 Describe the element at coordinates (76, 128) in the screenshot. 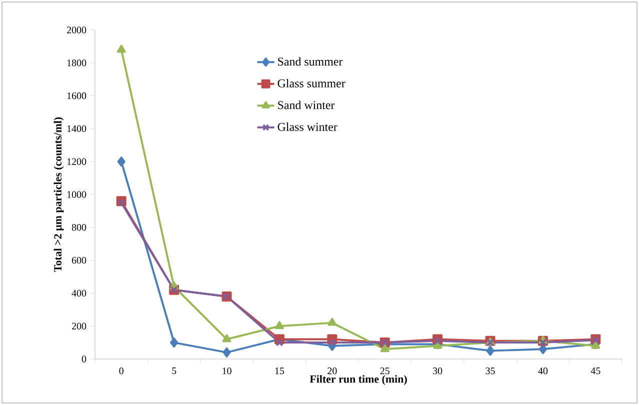

I see `y-tick-label: 1400` at that location.